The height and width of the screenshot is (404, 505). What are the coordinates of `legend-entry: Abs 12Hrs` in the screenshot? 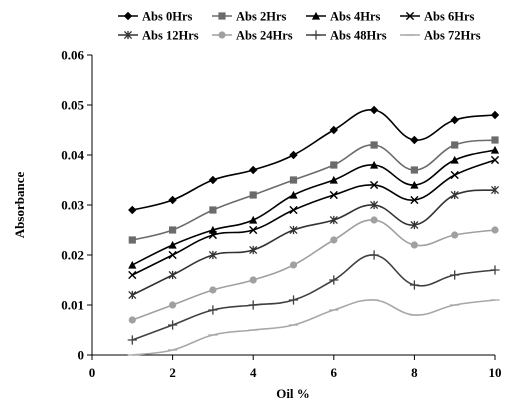 It's located at (158, 36).